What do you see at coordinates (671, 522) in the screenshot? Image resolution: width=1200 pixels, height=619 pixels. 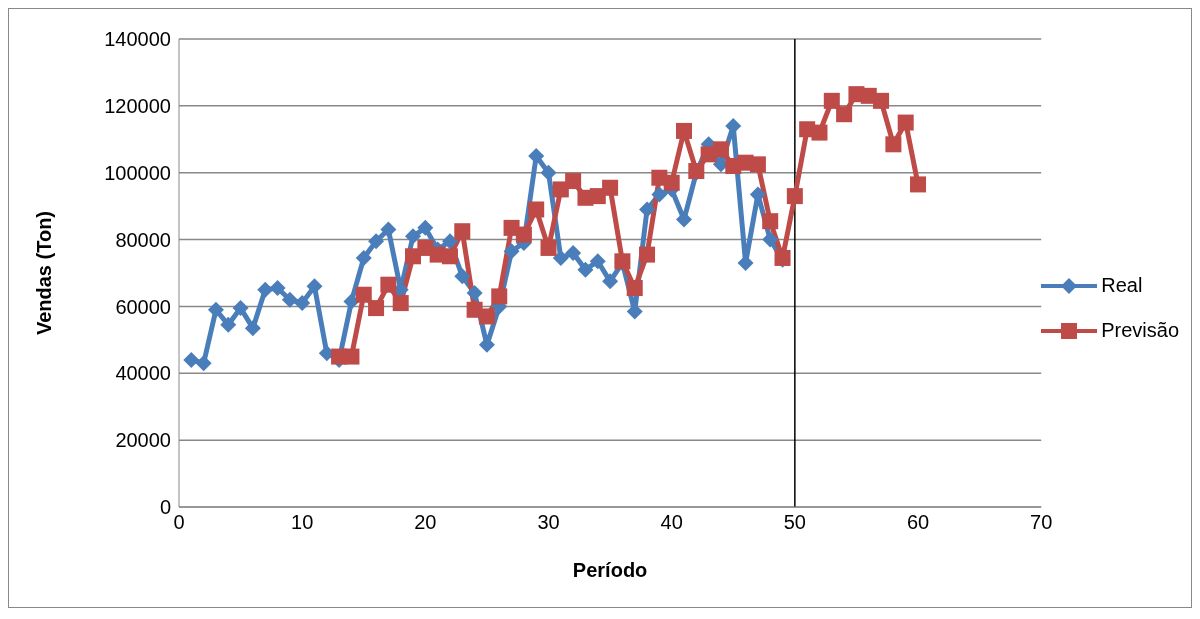 I see `x-tick-label: 40` at bounding box center [671, 522].